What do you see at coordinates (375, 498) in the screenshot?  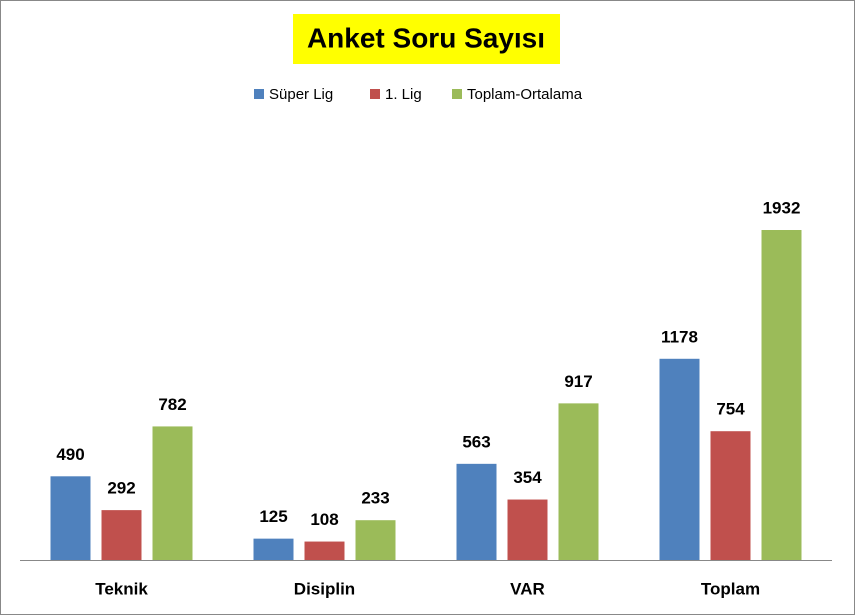 I see `data-label: 233` at bounding box center [375, 498].